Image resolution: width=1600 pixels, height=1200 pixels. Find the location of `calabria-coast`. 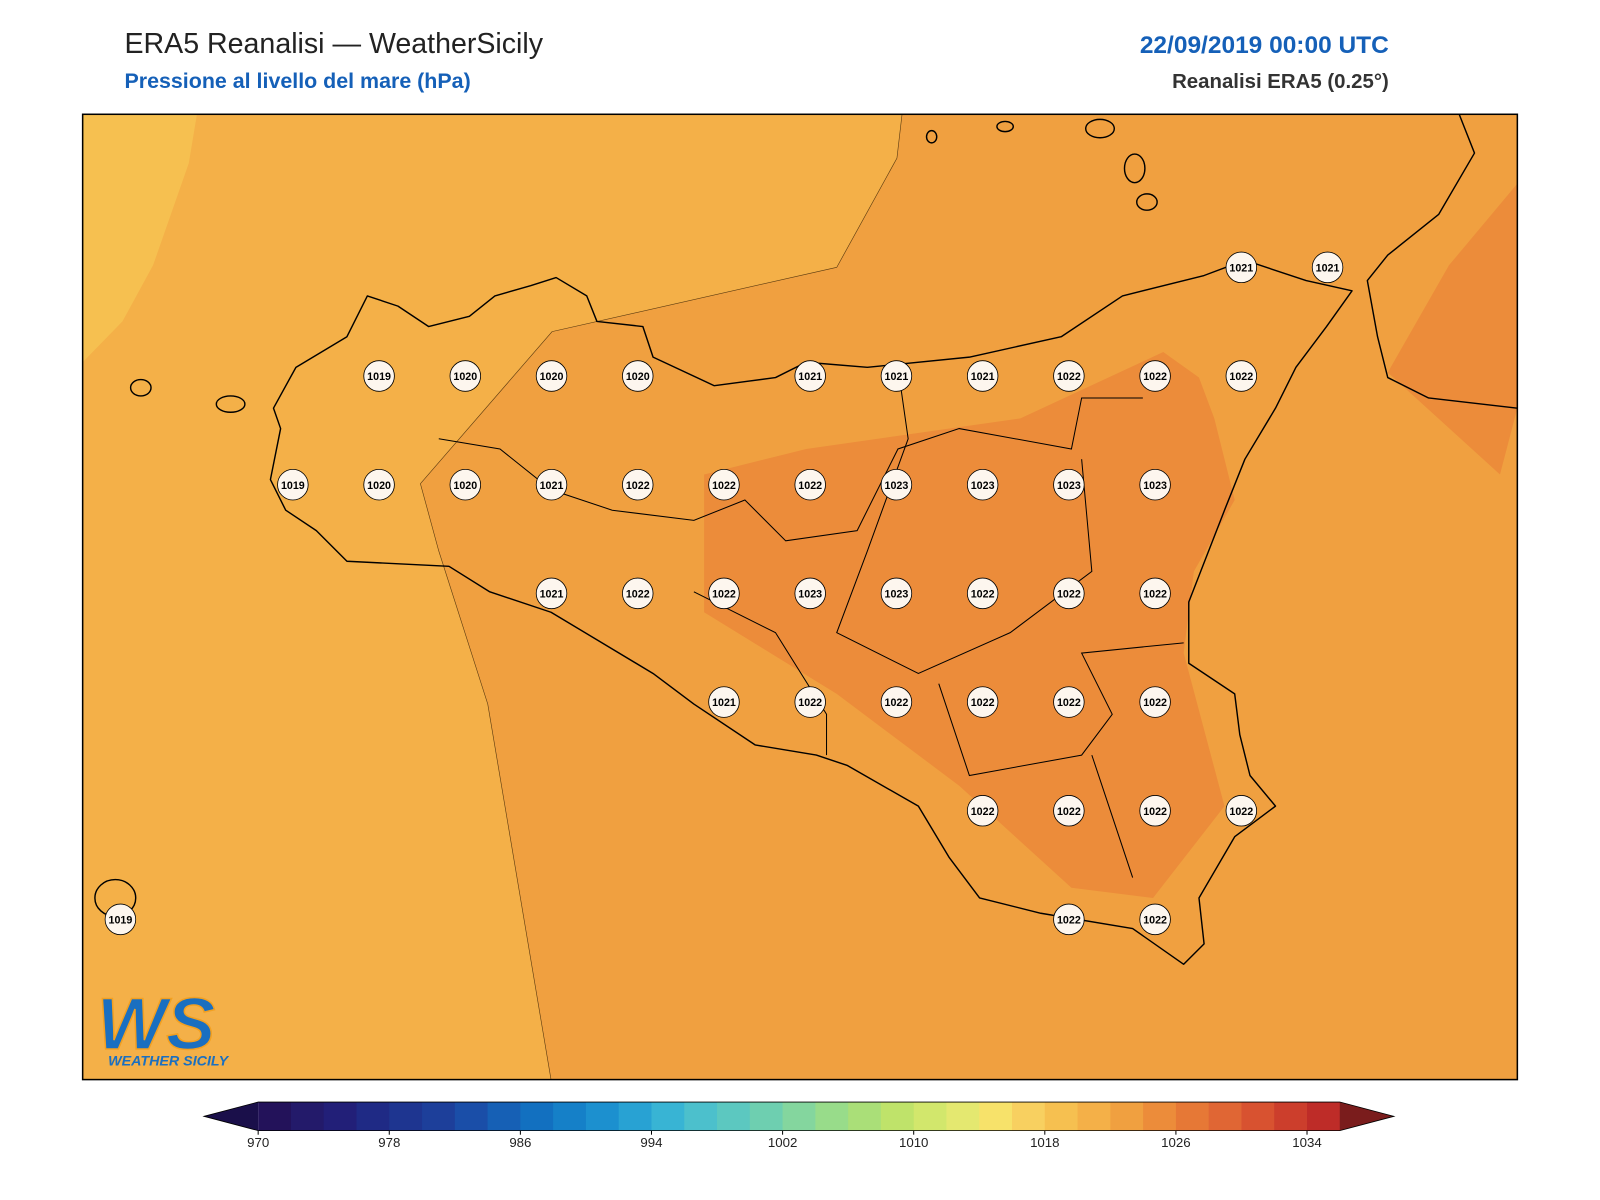

calabria-coast is located at coordinates (1442, 261).